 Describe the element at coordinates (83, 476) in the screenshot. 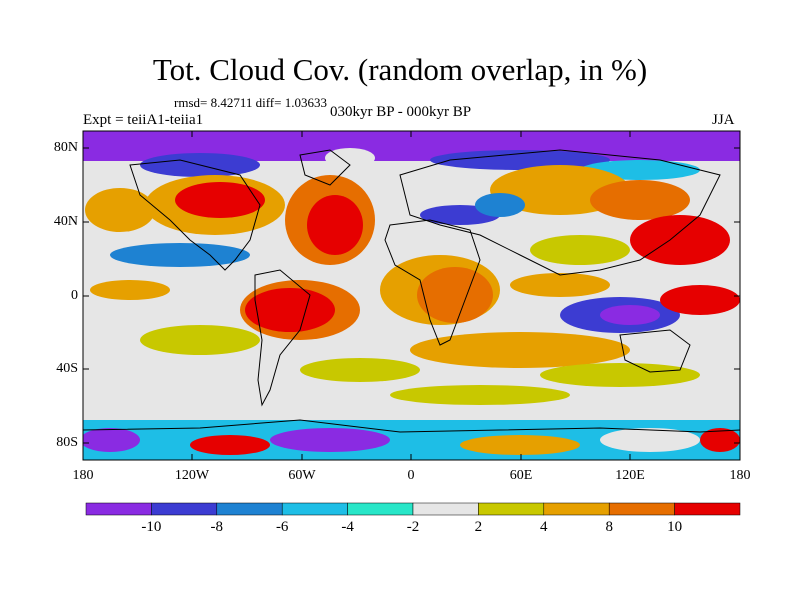

I see `lon-label-180w: 180` at that location.